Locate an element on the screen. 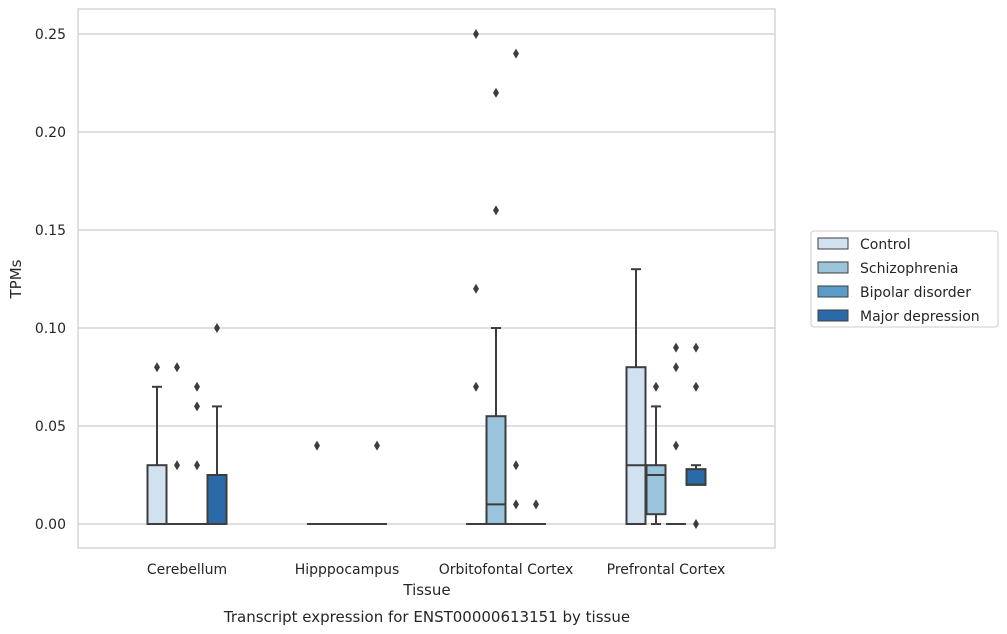 Image resolution: width=1007 pixels, height=634 pixels. y-tick-labels: 0.00 0.05 0.10 0.15 0.20 0.25 is located at coordinates (50, 280).